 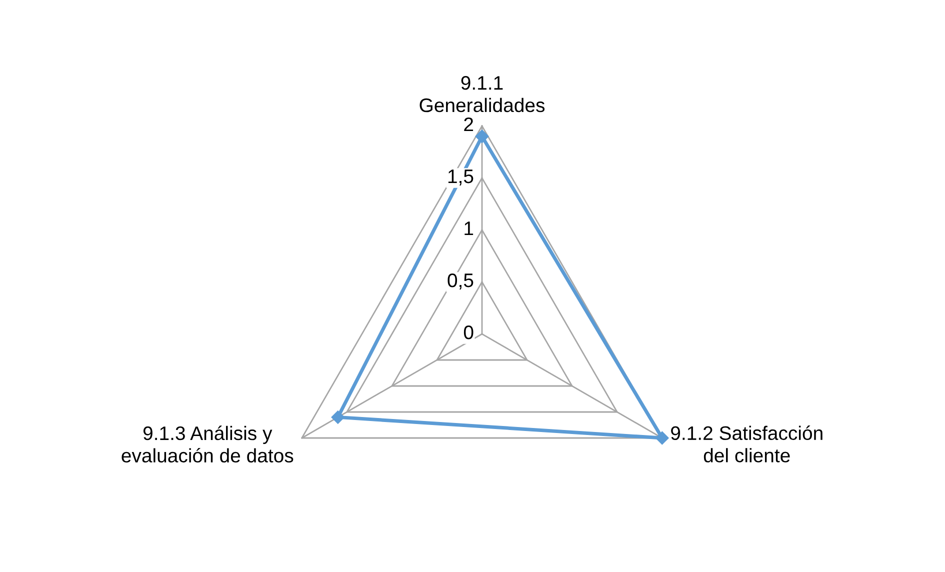 What do you see at coordinates (469, 332) in the screenshot?
I see `y-tick-label: 0` at bounding box center [469, 332].